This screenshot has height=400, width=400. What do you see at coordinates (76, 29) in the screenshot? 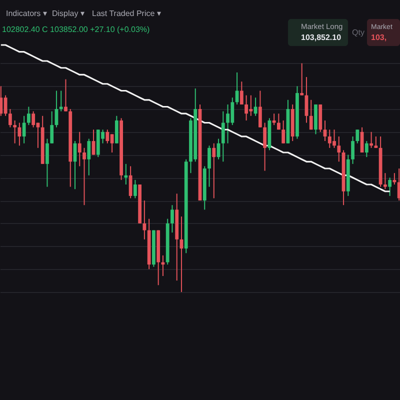
I see `text: 102802.40 C 103852.00 +27.10 (+0.03%)` at bounding box center [76, 29].